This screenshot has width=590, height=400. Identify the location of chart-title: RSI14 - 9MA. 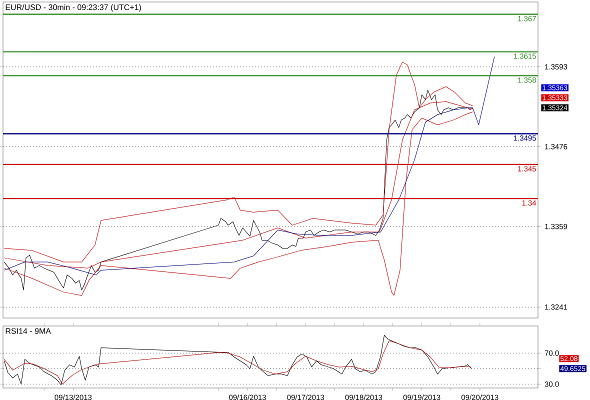
(28, 331).